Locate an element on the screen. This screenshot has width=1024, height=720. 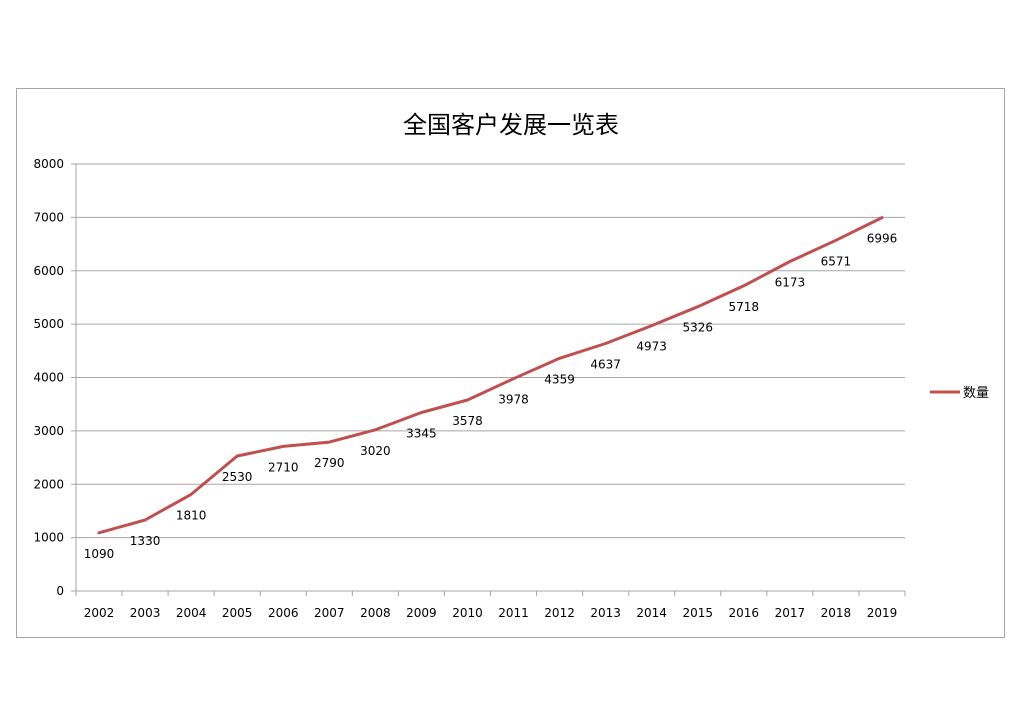
y-axis-ticks: 0 1000 2000 3000 4000 5000 6000 7000 8000 is located at coordinates (54, 377).